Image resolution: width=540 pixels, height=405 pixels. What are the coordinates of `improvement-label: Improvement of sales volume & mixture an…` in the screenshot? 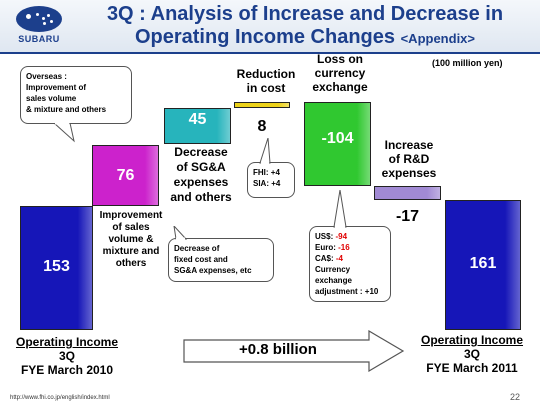 It's located at (131, 239).